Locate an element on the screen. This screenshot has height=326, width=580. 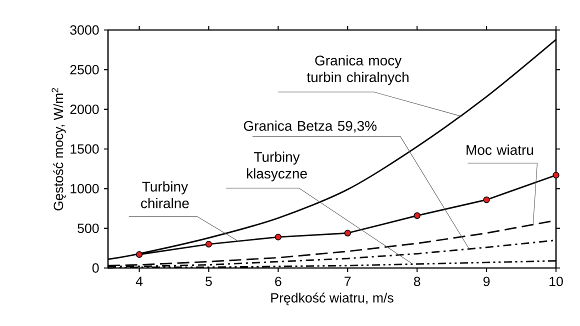
x-tick-label: 7 is located at coordinates (347, 281).